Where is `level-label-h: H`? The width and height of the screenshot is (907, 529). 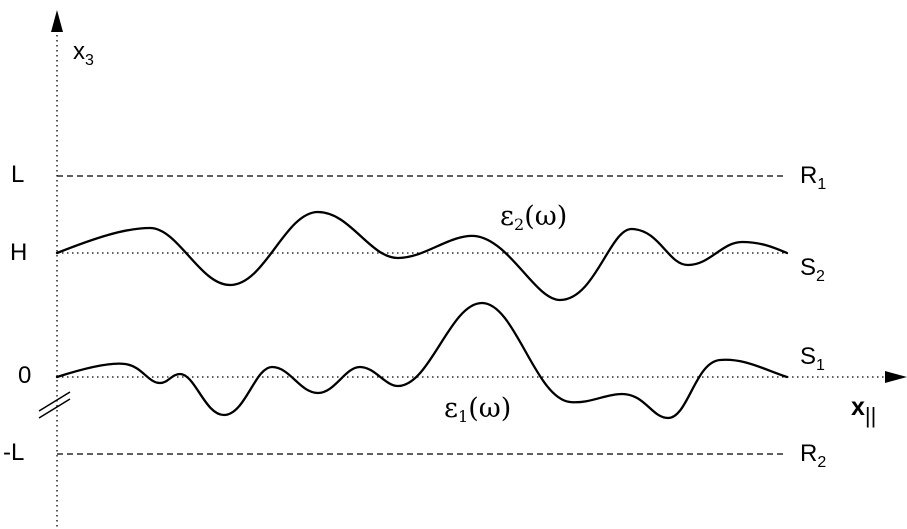
level-label-h: H is located at coordinates (19, 252).